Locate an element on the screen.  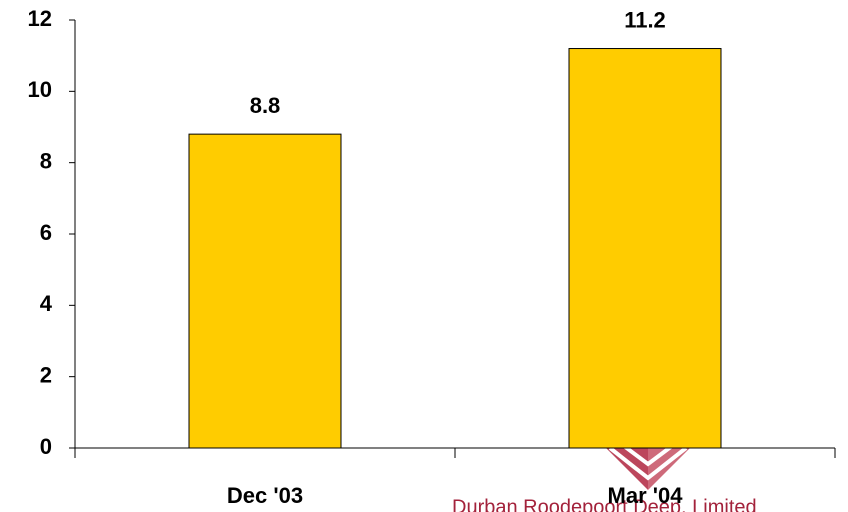
x-tick-label: Mar '04 is located at coordinates (646, 495).